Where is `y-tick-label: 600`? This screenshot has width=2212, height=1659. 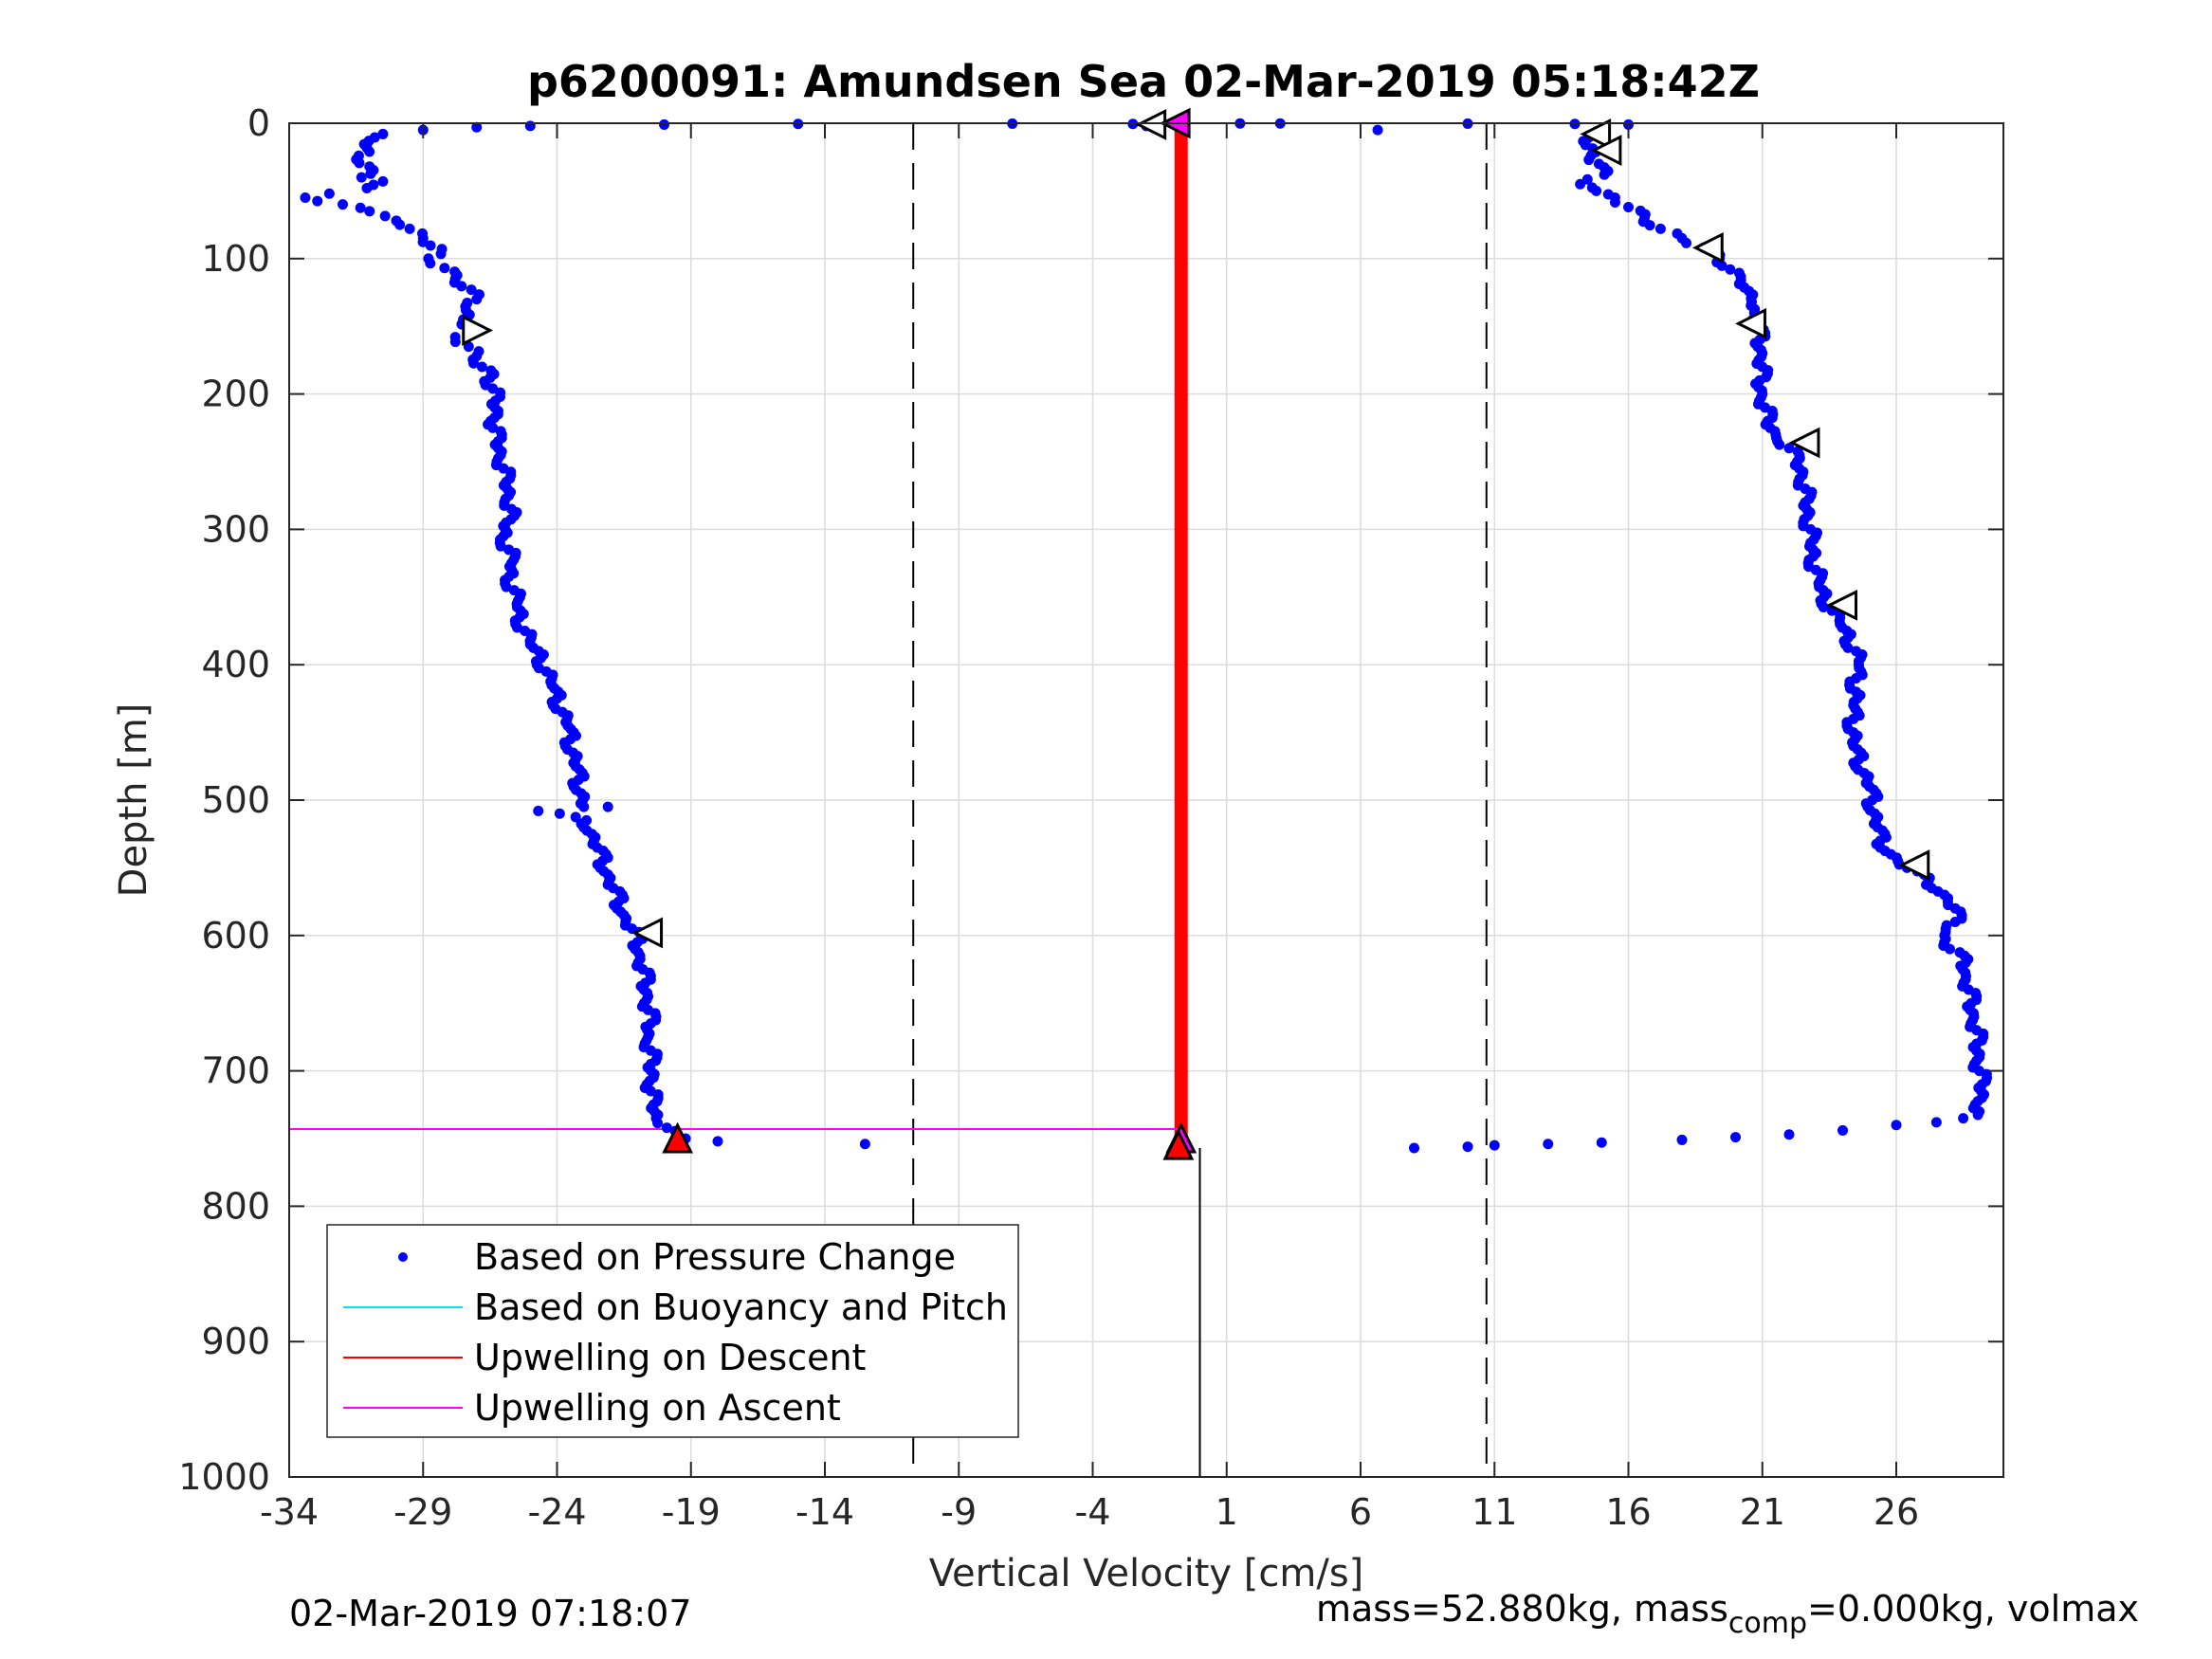 y-tick-label: 600 is located at coordinates (235, 936).